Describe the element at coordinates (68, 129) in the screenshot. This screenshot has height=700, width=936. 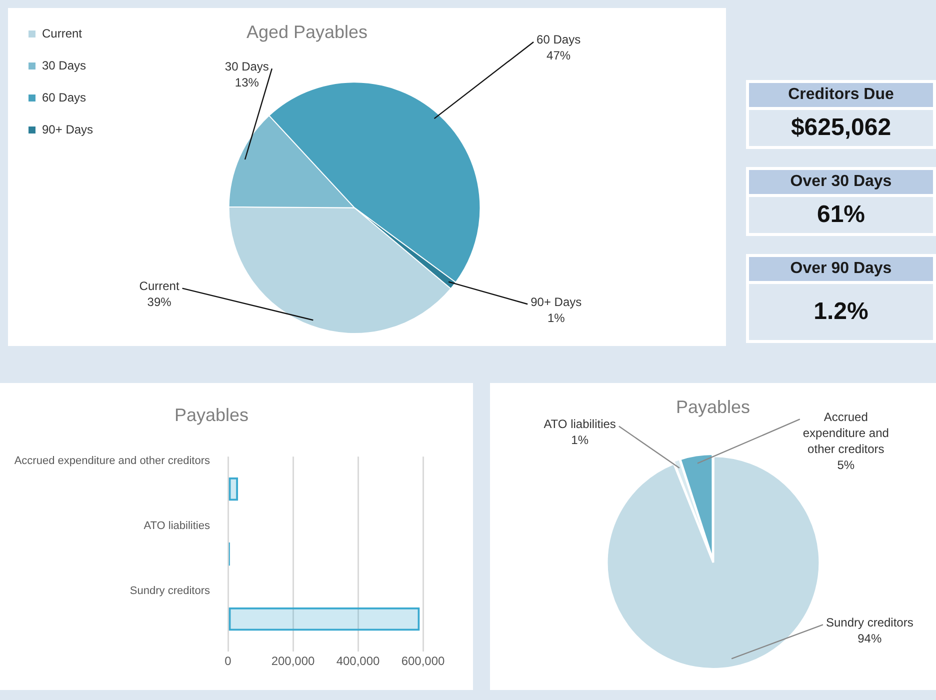
I see `legend-label: 90+ Days` at that location.